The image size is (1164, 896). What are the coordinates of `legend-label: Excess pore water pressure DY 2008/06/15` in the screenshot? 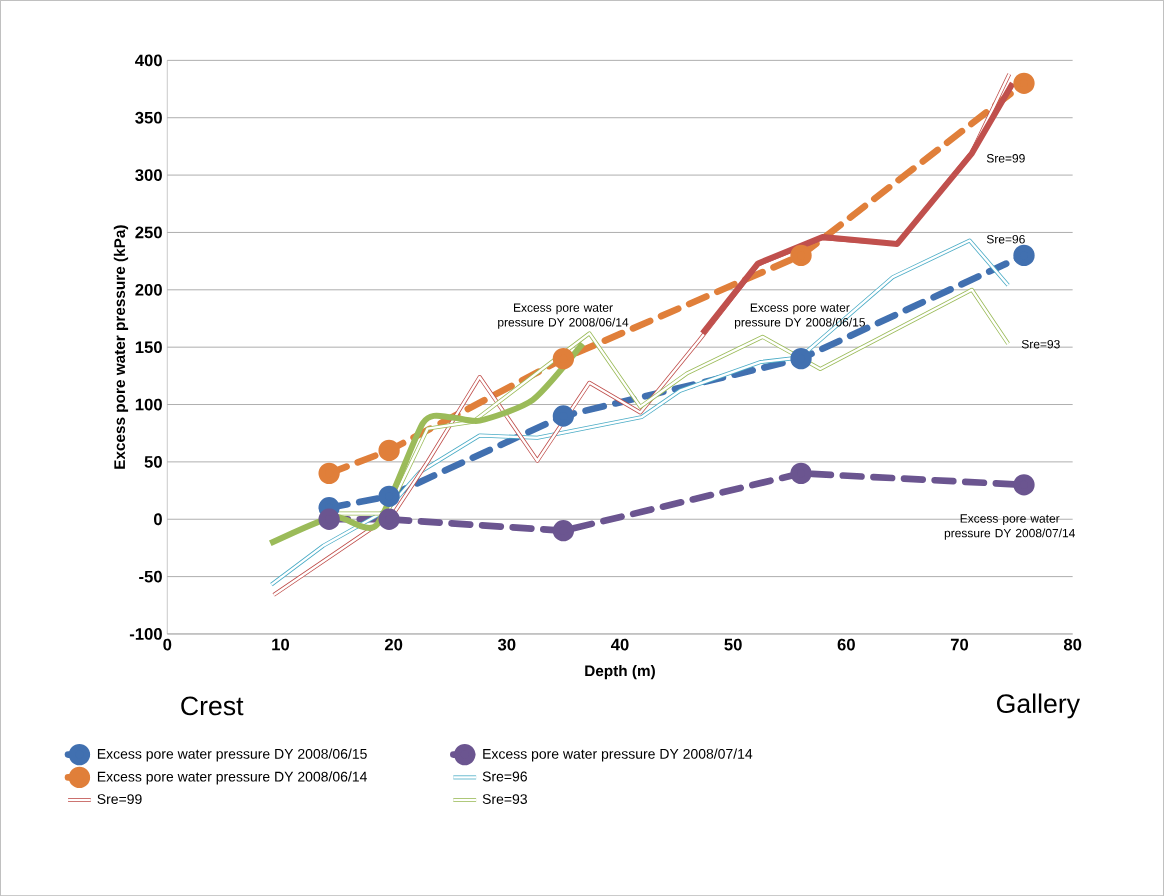 It's located at (232, 755).